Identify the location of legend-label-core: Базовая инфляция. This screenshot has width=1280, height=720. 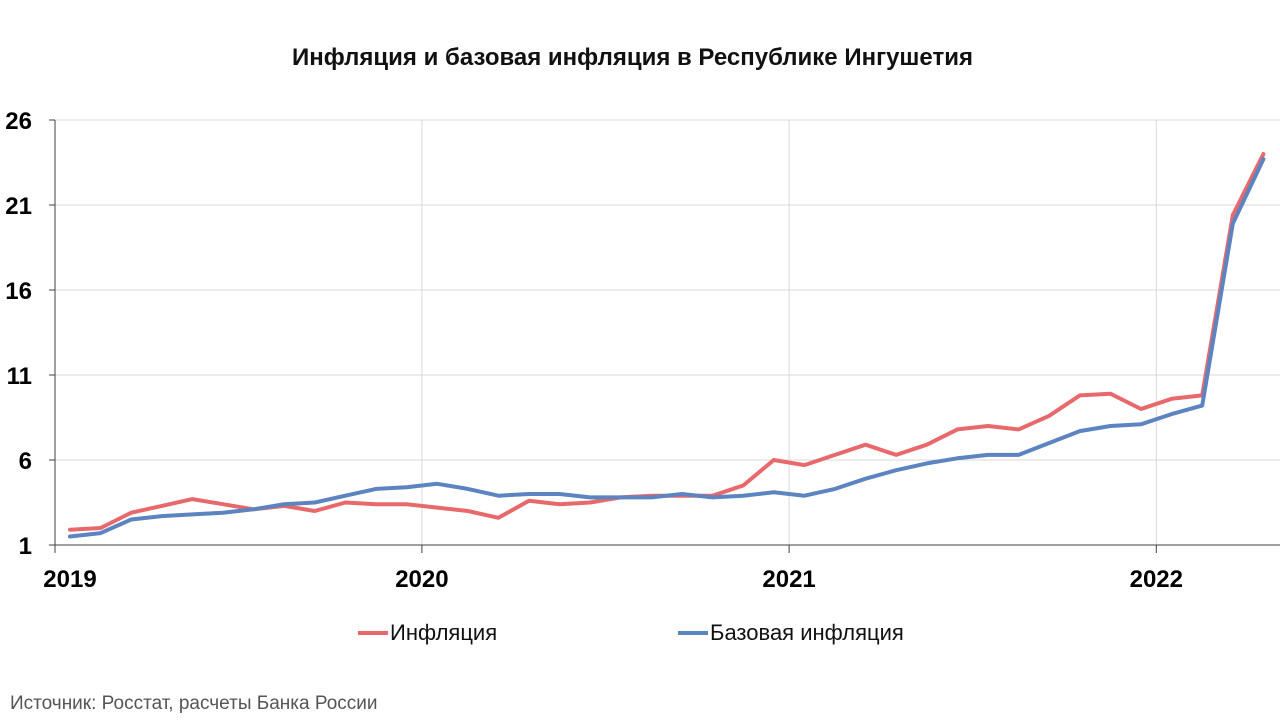
(807, 632).